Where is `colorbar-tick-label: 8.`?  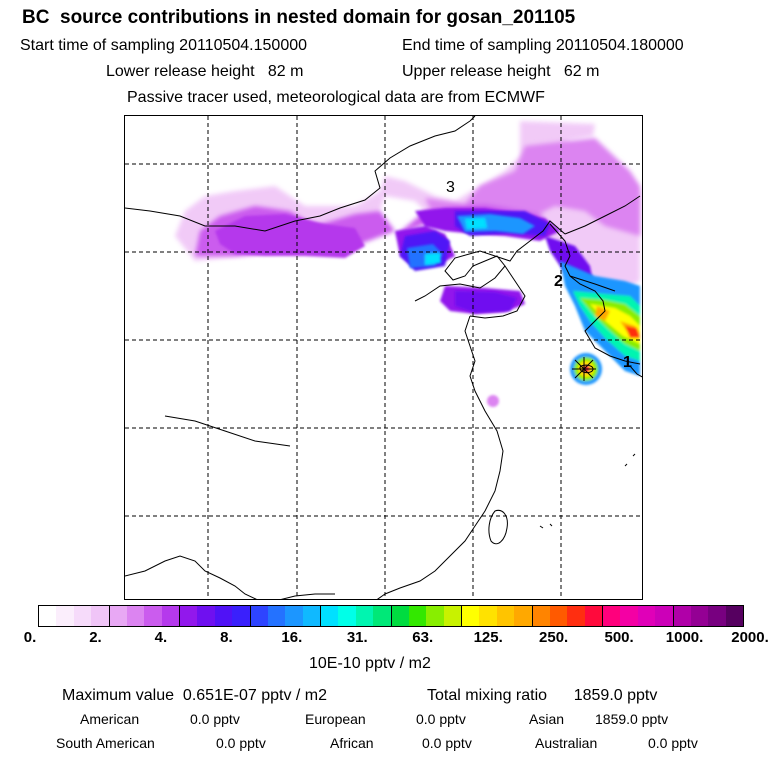 colorbar-tick-label: 8. is located at coordinates (226, 637).